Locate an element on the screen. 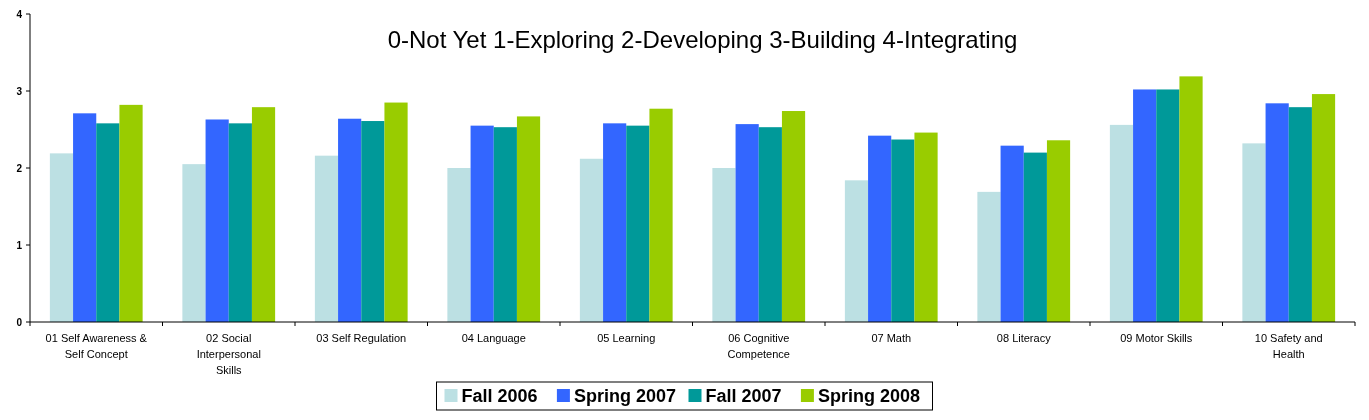 This screenshot has width=1369, height=420. text: 0-Not Yet 1-Exploring 2-Developing 3-Building 4-Integrating is located at coordinates (702, 39).